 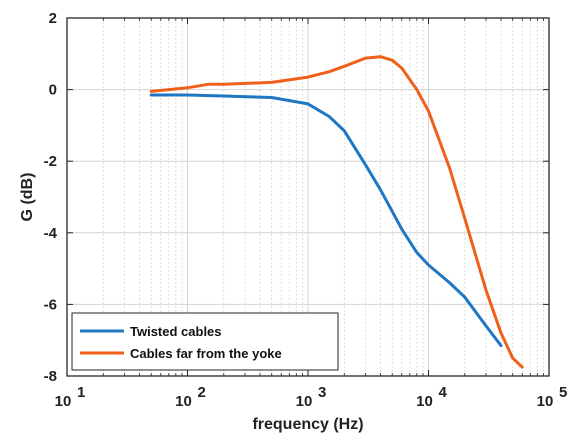 I want to click on x-axis-label: frequency (Hz), so click(x=307, y=424).